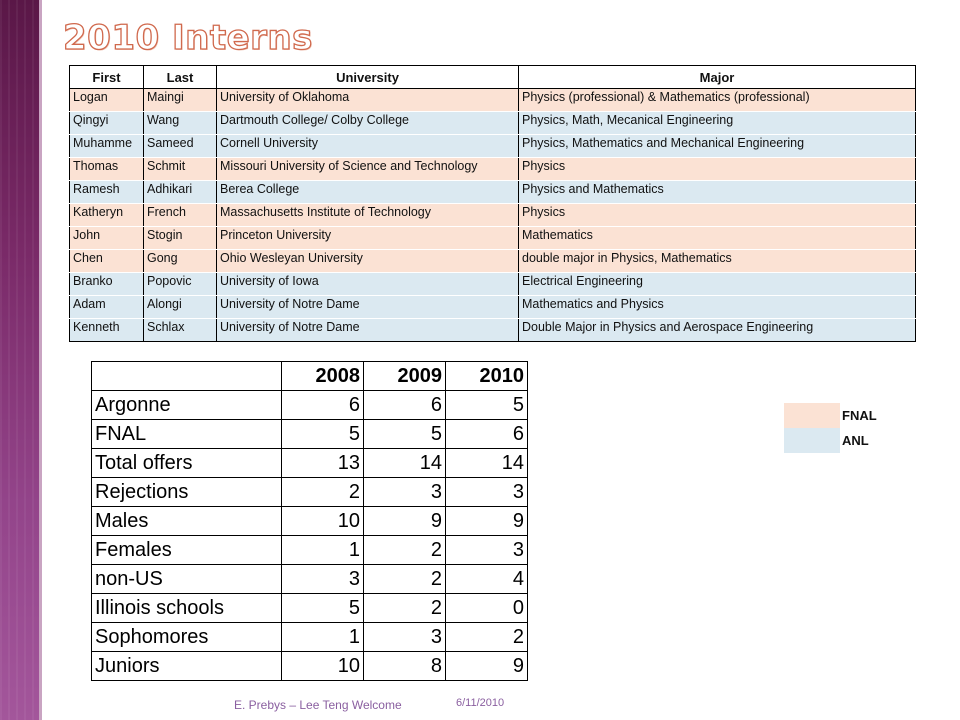 The width and height of the screenshot is (960, 720). I want to click on stats-value: 1, so click(322, 637).